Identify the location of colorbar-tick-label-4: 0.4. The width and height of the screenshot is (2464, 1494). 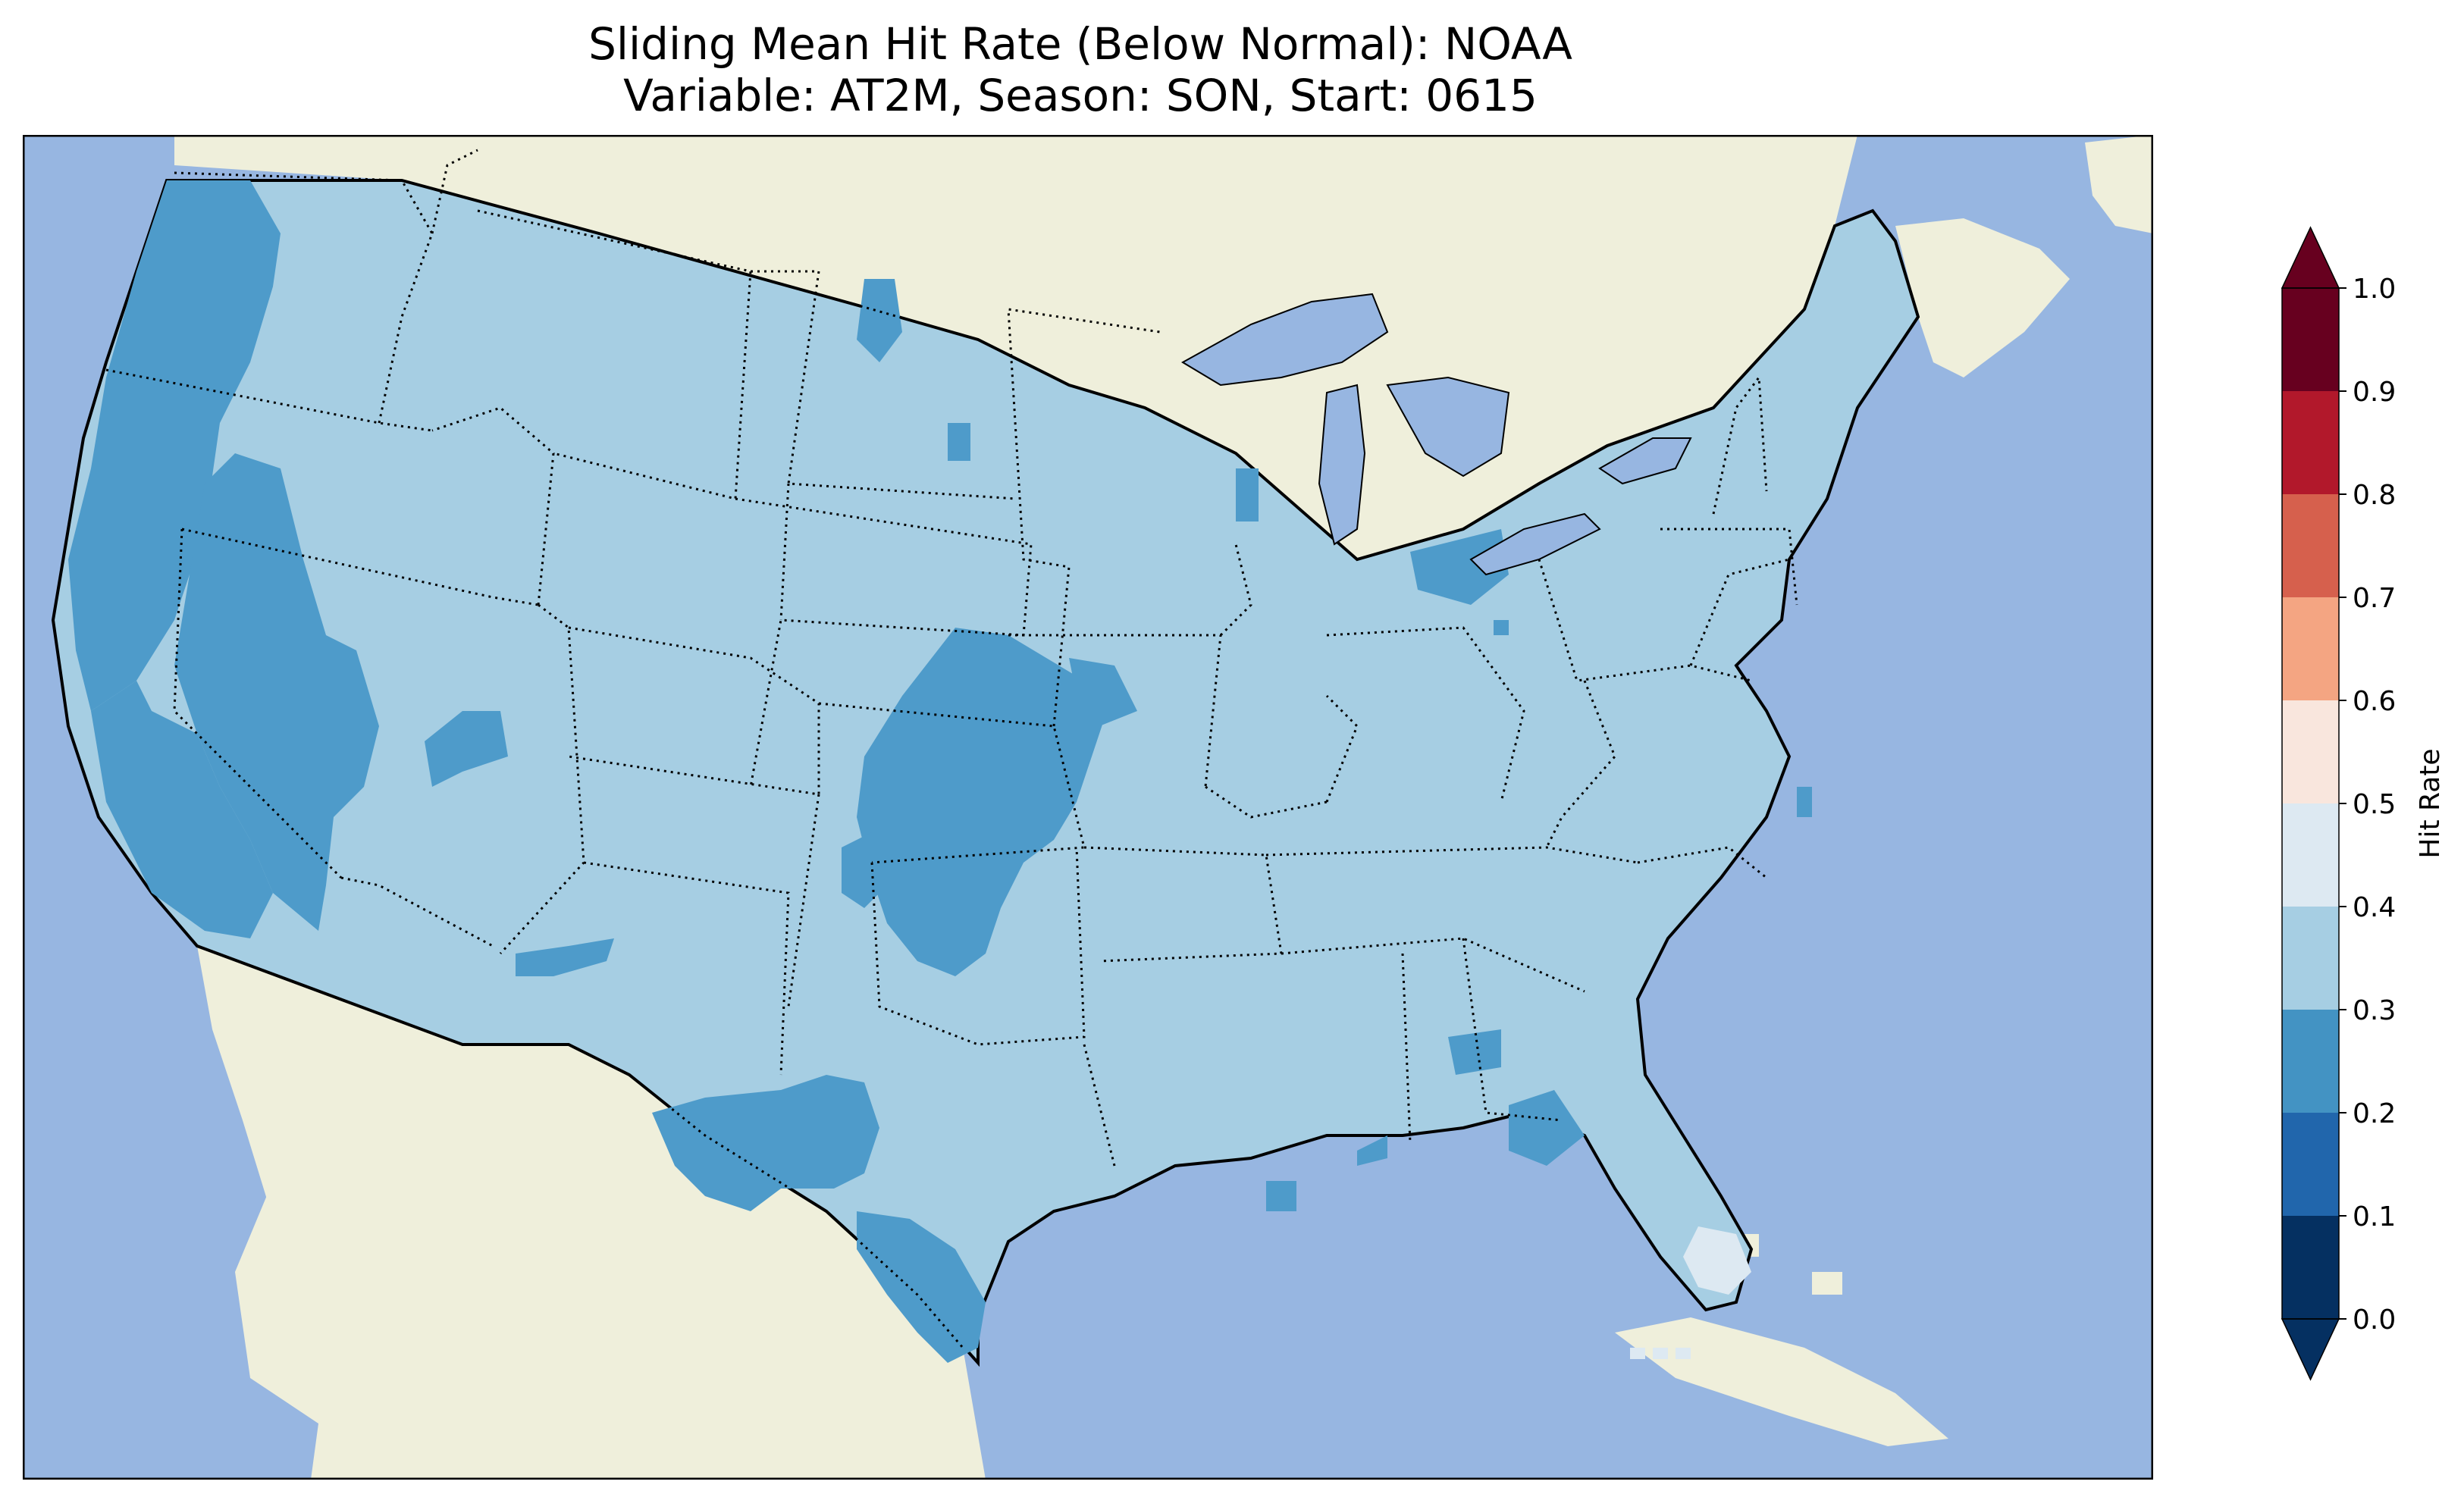
(2374, 907).